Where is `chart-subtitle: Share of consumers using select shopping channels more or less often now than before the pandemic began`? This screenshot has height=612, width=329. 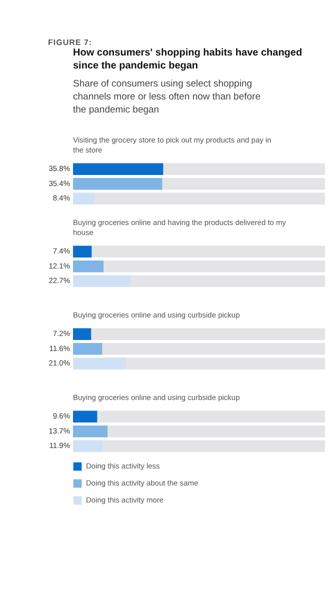 chart-subtitle: Share of consumers using select shopping channels more or less often now than before the pandemic began is located at coordinates (166, 97).